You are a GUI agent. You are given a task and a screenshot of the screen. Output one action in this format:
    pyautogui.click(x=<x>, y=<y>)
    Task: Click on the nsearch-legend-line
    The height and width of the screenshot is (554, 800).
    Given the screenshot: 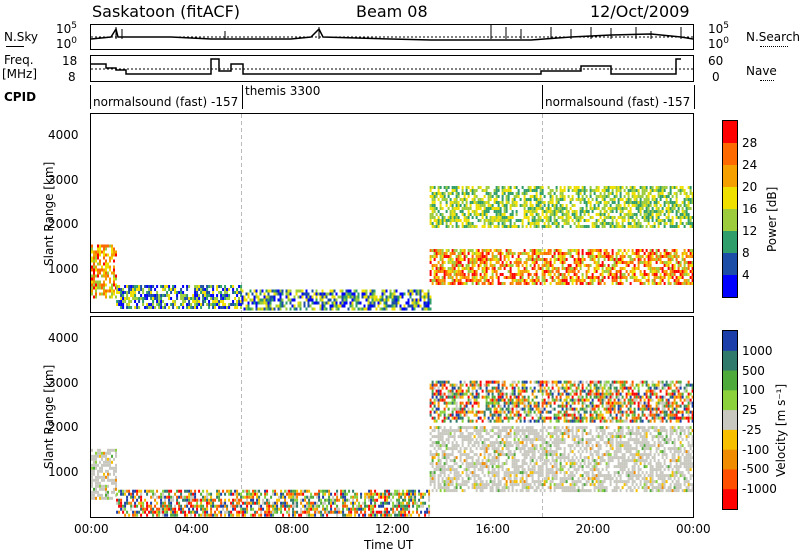 What is the action you would take?
    pyautogui.click(x=774, y=46)
    